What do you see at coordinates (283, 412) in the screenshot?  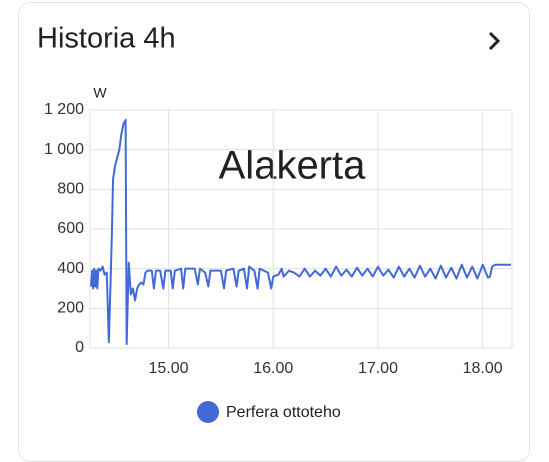 I see `legend-label: Perfera ottoteho` at bounding box center [283, 412].